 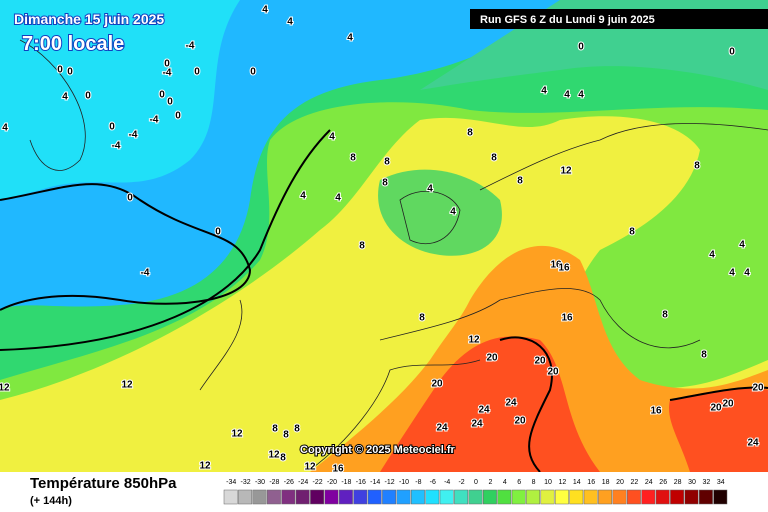 I want to click on legend-tick-label: 20, so click(x=620, y=482).